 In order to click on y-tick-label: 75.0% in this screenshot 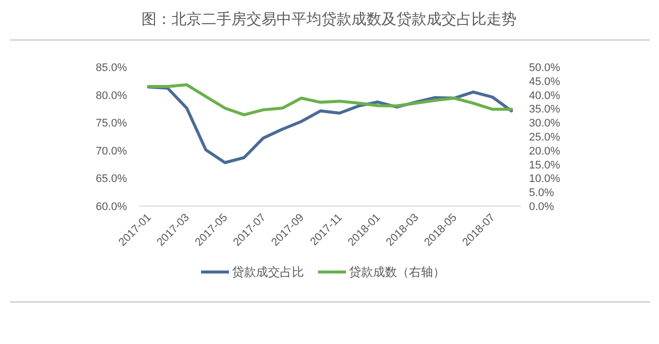, I will do `click(112, 124)`.